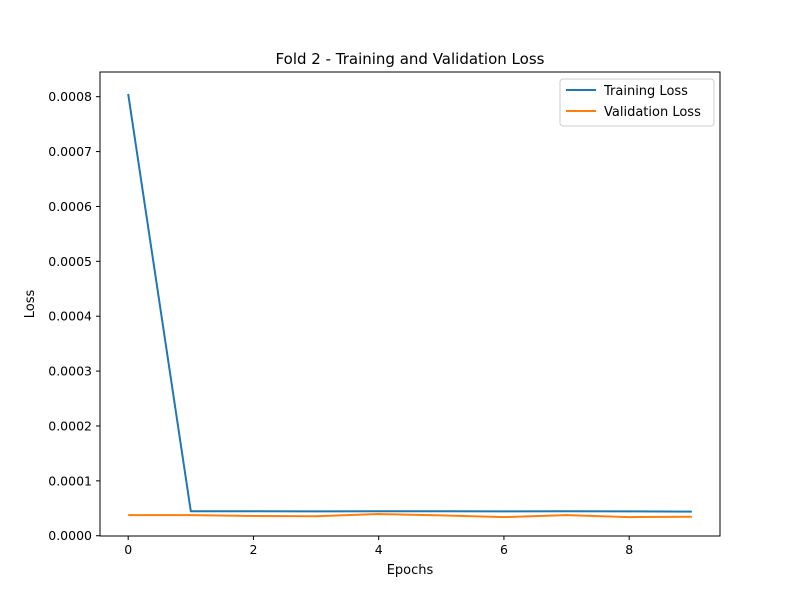 The image size is (800, 600). I want to click on series-line-validation-loss, so click(410, 516).